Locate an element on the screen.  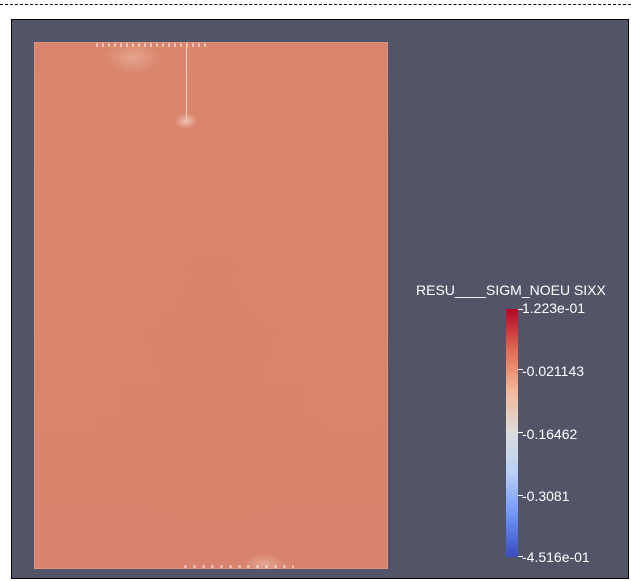
bottom-edge-artifacts is located at coordinates (239, 566).